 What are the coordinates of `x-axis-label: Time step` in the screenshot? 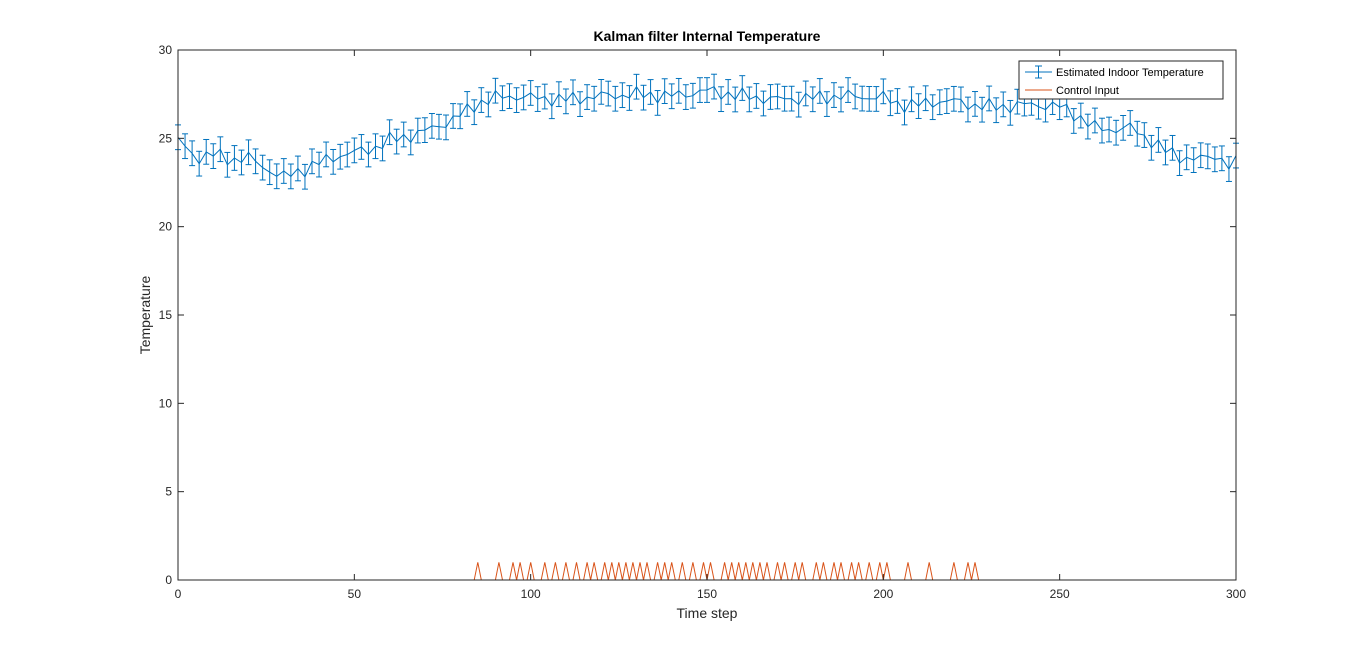 It's located at (707, 613).